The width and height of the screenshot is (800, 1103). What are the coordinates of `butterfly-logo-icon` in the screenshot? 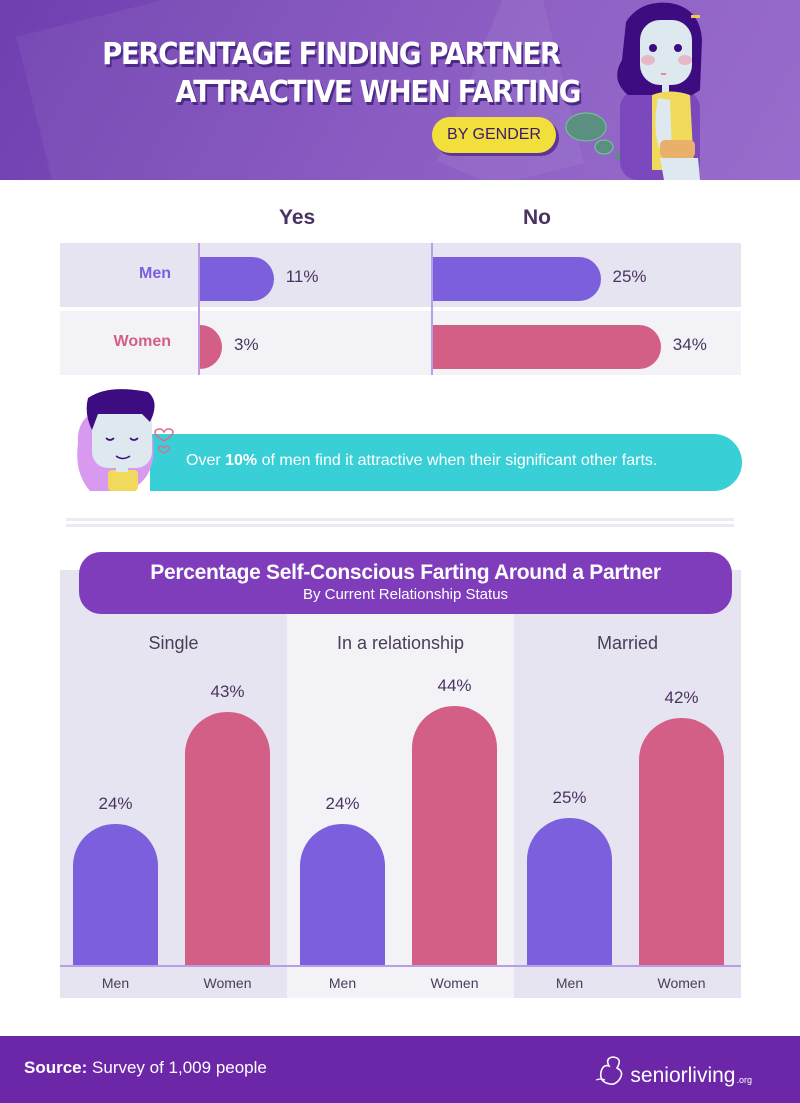 It's located at (609, 1070).